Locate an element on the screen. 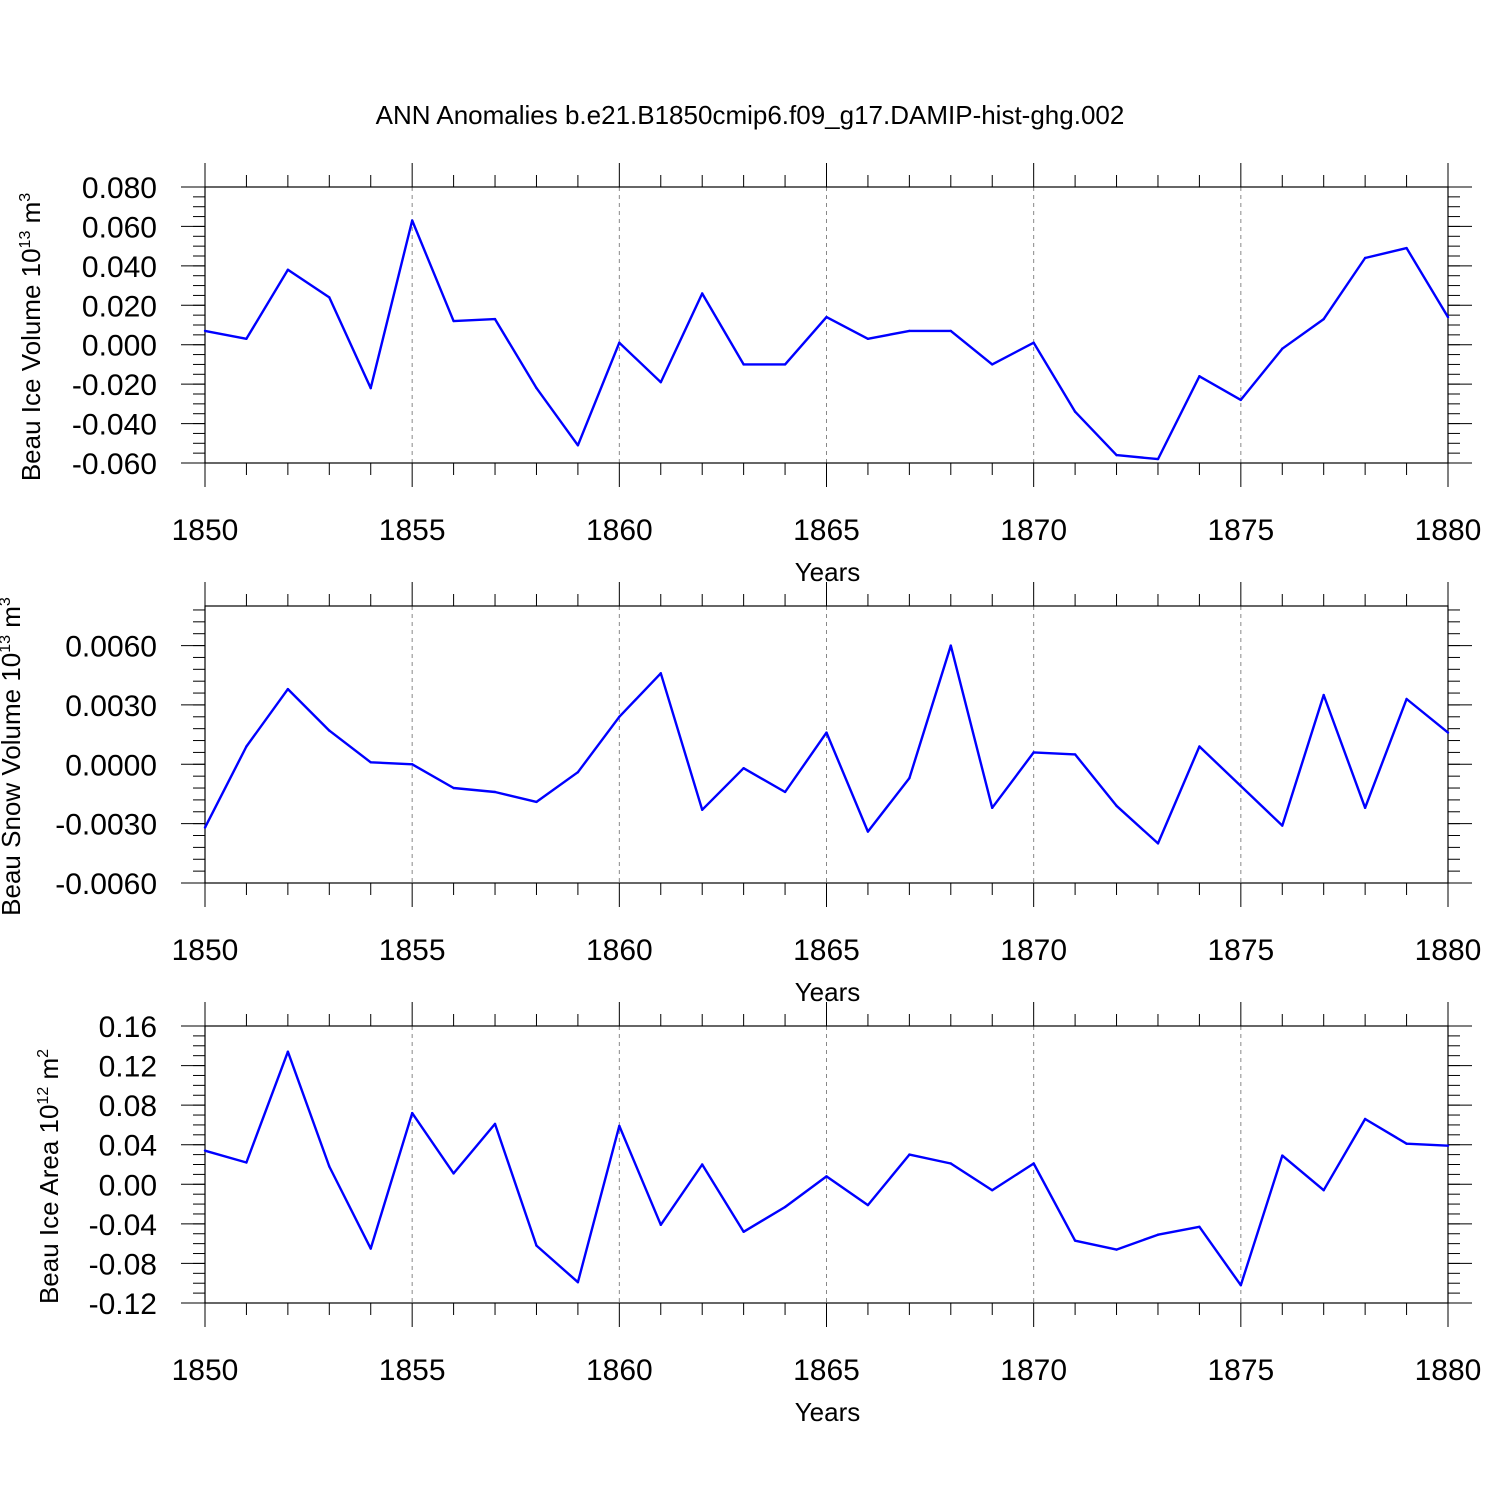  y-tick-label: 0.12 is located at coordinates (128, 1067).